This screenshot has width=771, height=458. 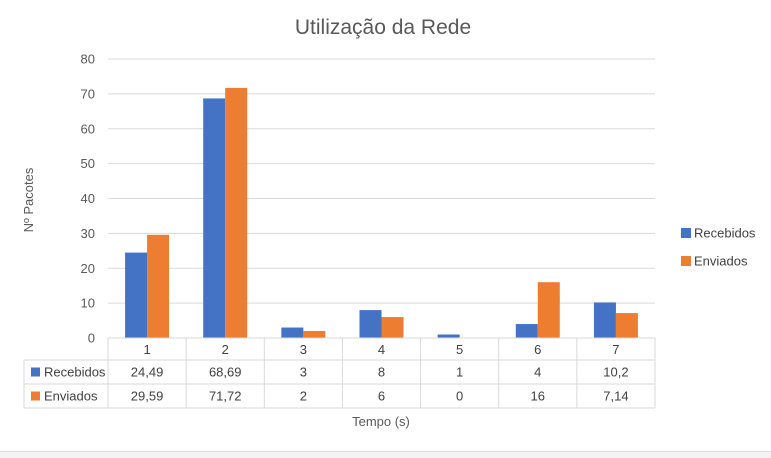 What do you see at coordinates (615, 349) in the screenshot?
I see `x-tick-label: 7` at bounding box center [615, 349].